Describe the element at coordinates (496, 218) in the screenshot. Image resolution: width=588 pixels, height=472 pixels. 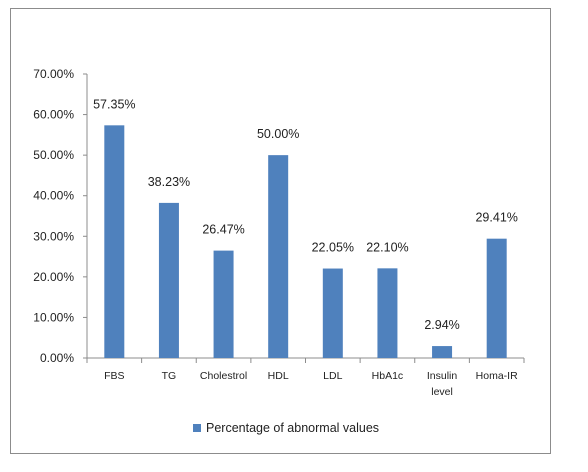
I see `data-label: 29.41%` at that location.